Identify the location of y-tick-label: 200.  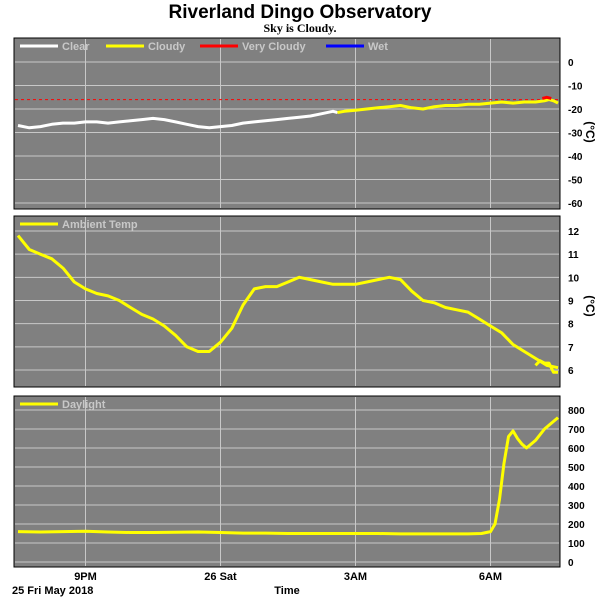
(576, 525).